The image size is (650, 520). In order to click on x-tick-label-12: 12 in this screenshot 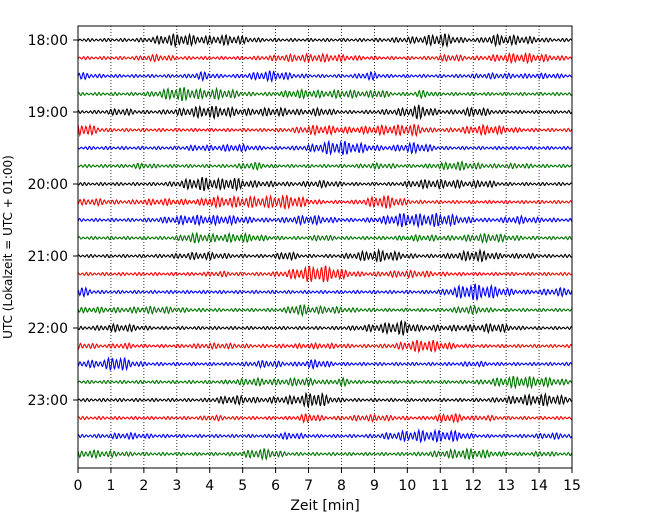, I will do `click(473, 486)`.